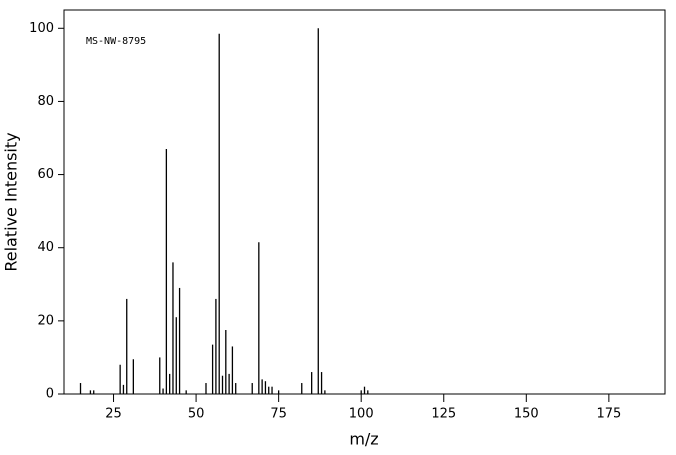 The image size is (676, 455). Describe the element at coordinates (11, 201) in the screenshot. I see `y-axis-title: Relative Intensity` at that location.